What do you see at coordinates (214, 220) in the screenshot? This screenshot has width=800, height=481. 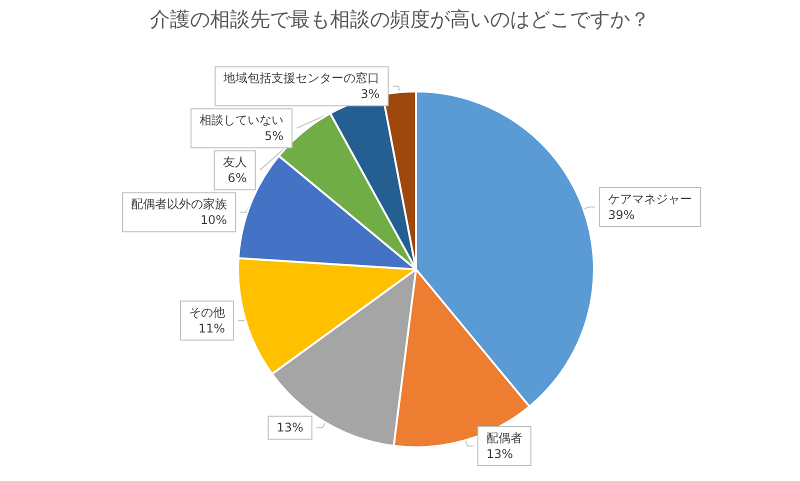 I see `data-label: 10%` at bounding box center [214, 220].